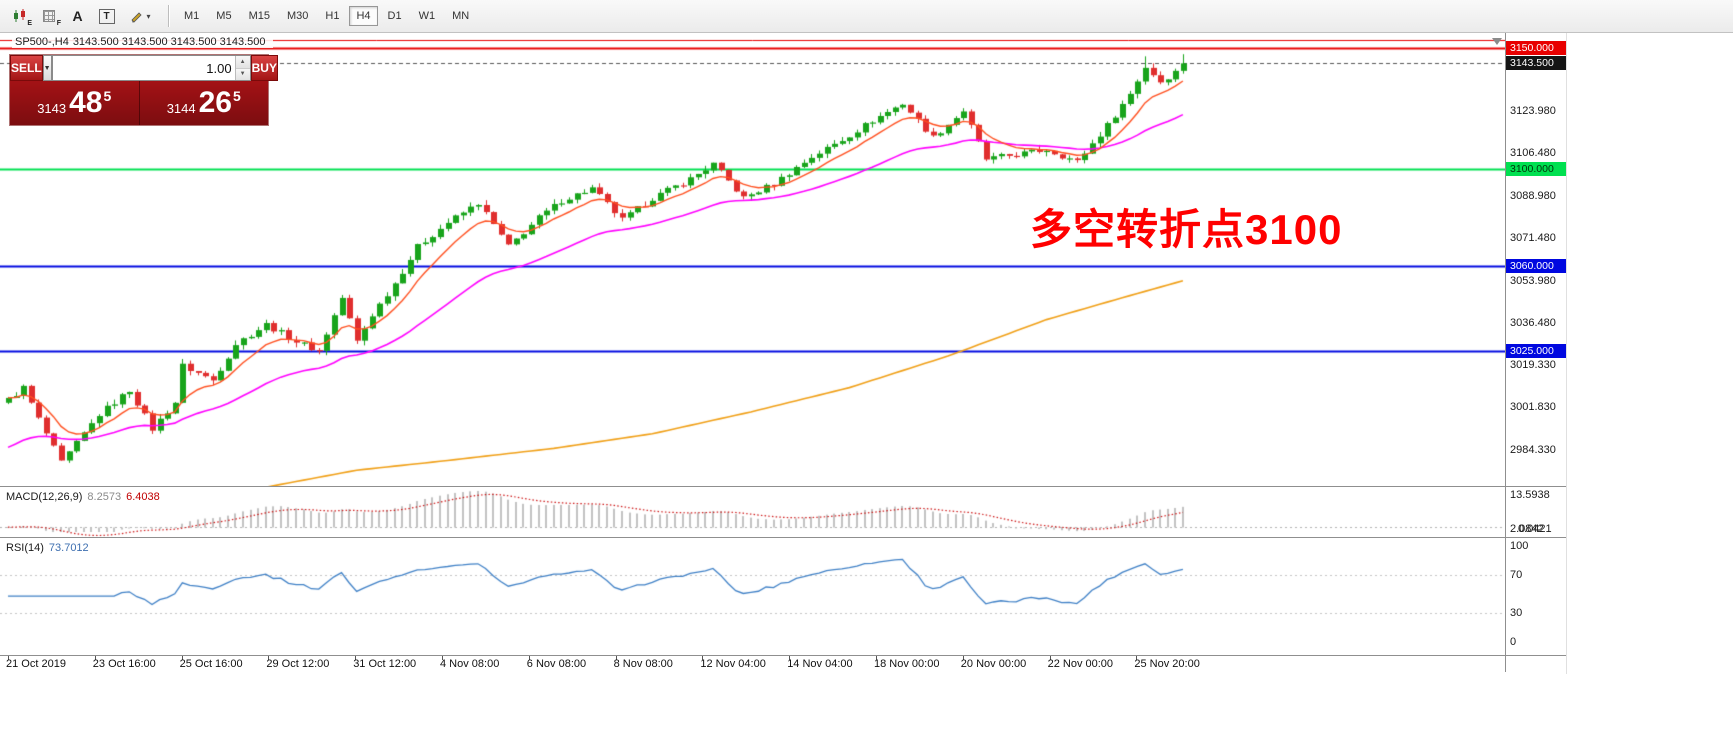 The height and width of the screenshot is (750, 1733). What do you see at coordinates (1536, 169) in the screenshot?
I see `price-badge: 3100.000` at bounding box center [1536, 169].